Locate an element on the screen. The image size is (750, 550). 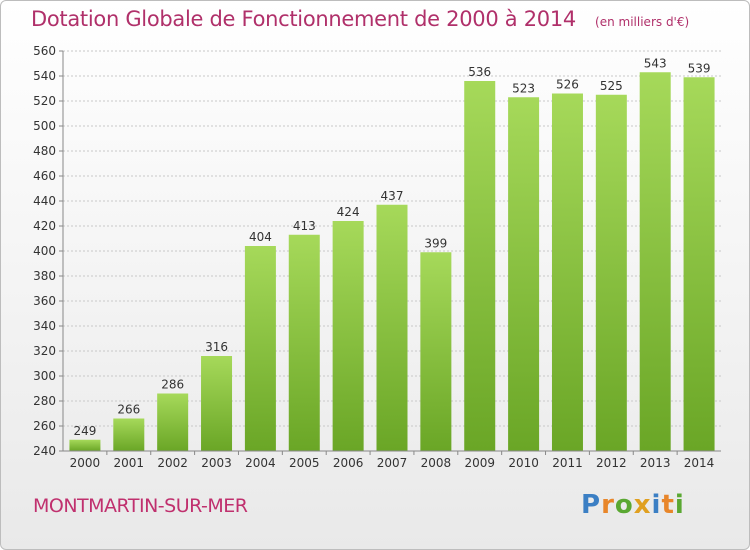
y-tick-label: 320 is located at coordinates (44, 351).